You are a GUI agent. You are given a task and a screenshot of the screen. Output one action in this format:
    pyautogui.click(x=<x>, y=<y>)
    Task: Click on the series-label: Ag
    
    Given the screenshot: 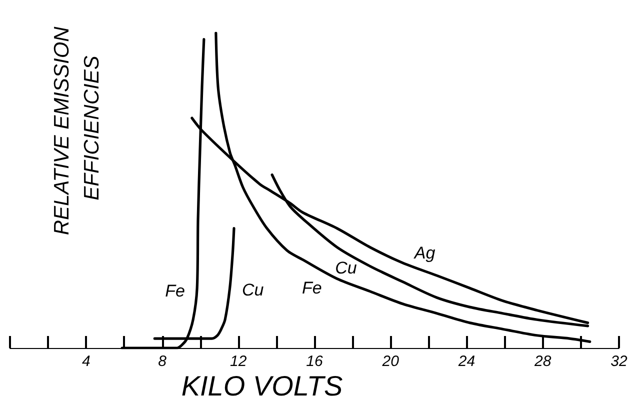 What is the action you would take?
    pyautogui.click(x=424, y=252)
    